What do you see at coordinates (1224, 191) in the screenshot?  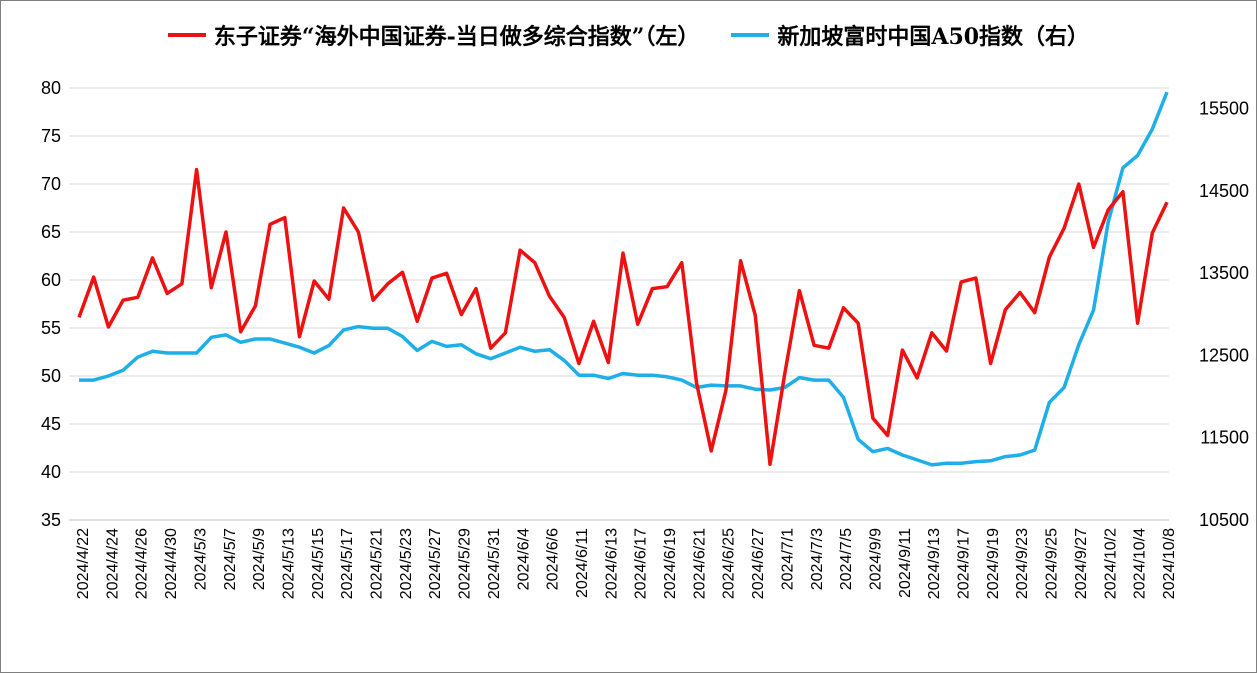 I see `right-tick-label-14500: 14500` at bounding box center [1224, 191].